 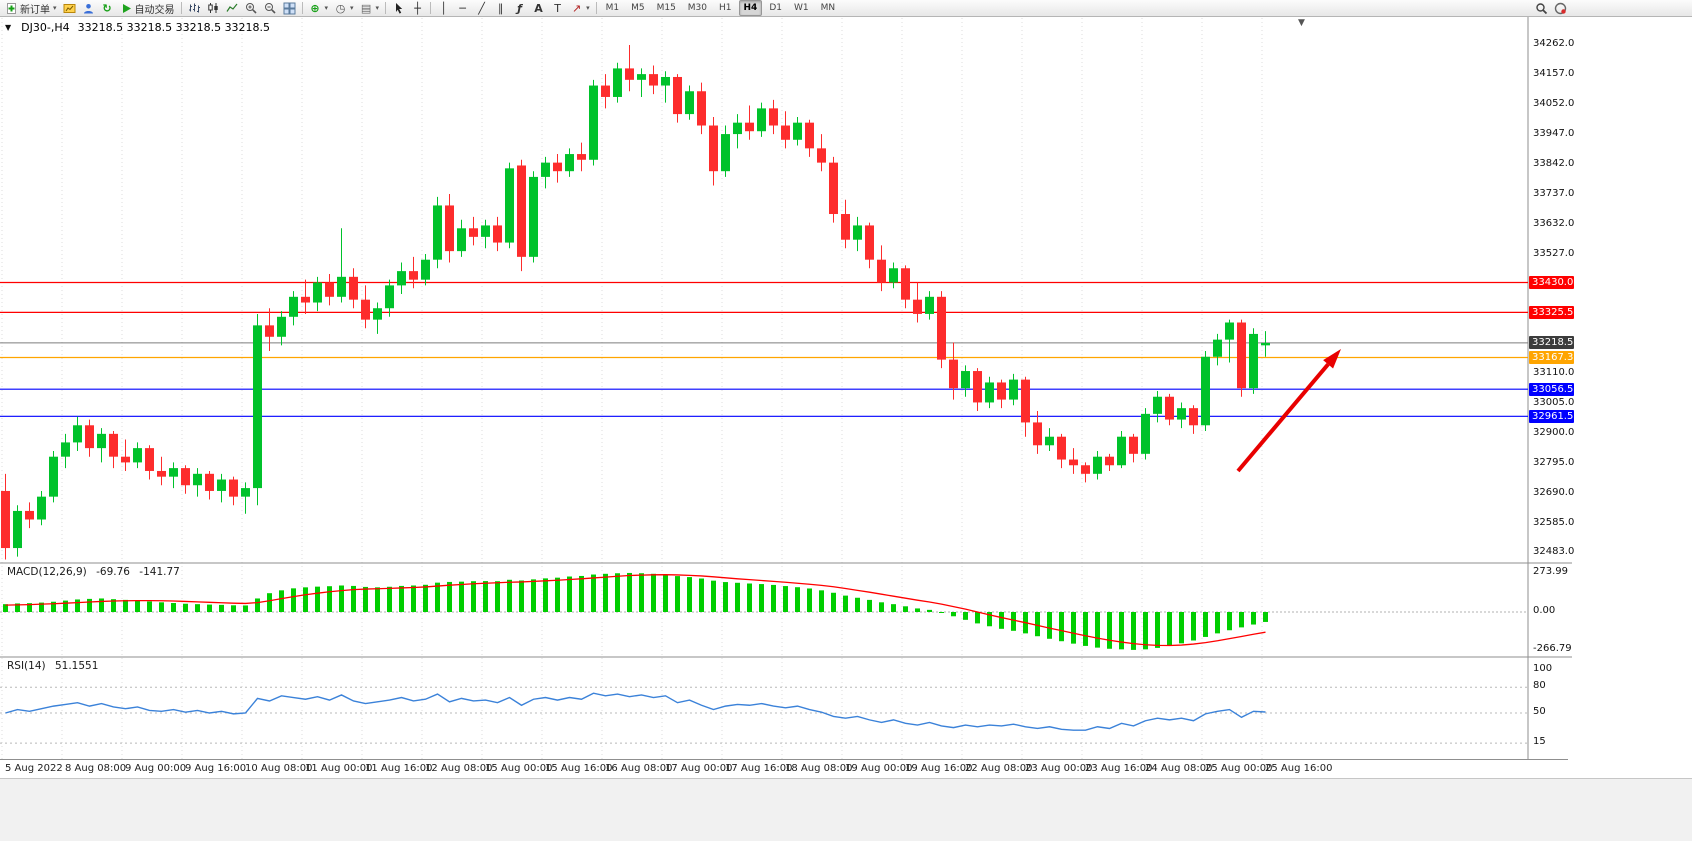 I want to click on zoom-out-button, so click(x=270, y=8).